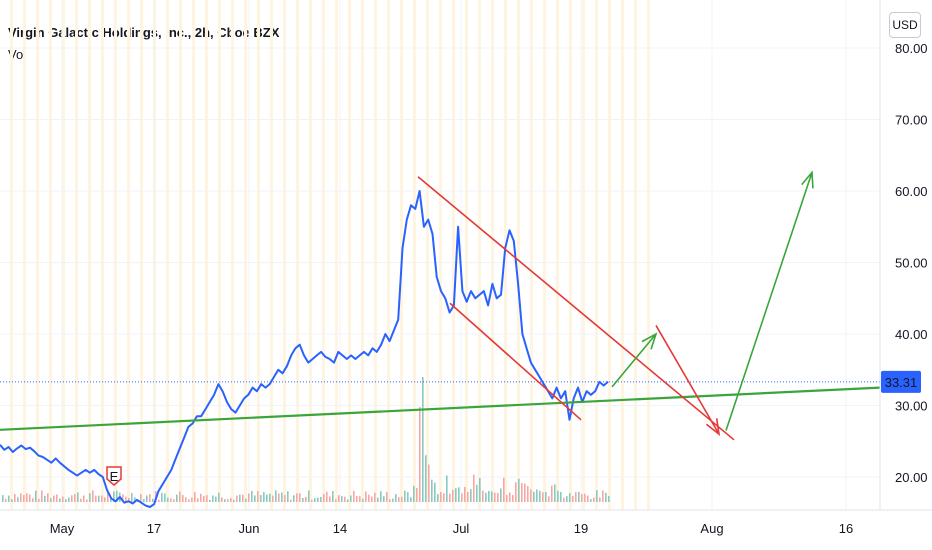  I want to click on earnings-marker-label: E, so click(114, 476).